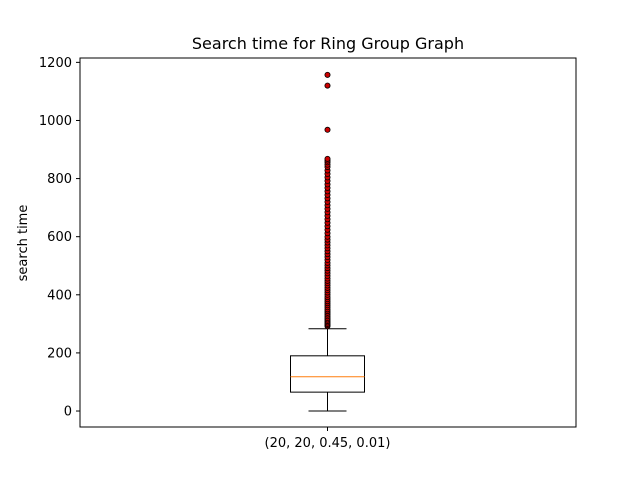 The image size is (640, 480). Describe the element at coordinates (55, 63) in the screenshot. I see `y-tick-label-1200: 1200` at that location.